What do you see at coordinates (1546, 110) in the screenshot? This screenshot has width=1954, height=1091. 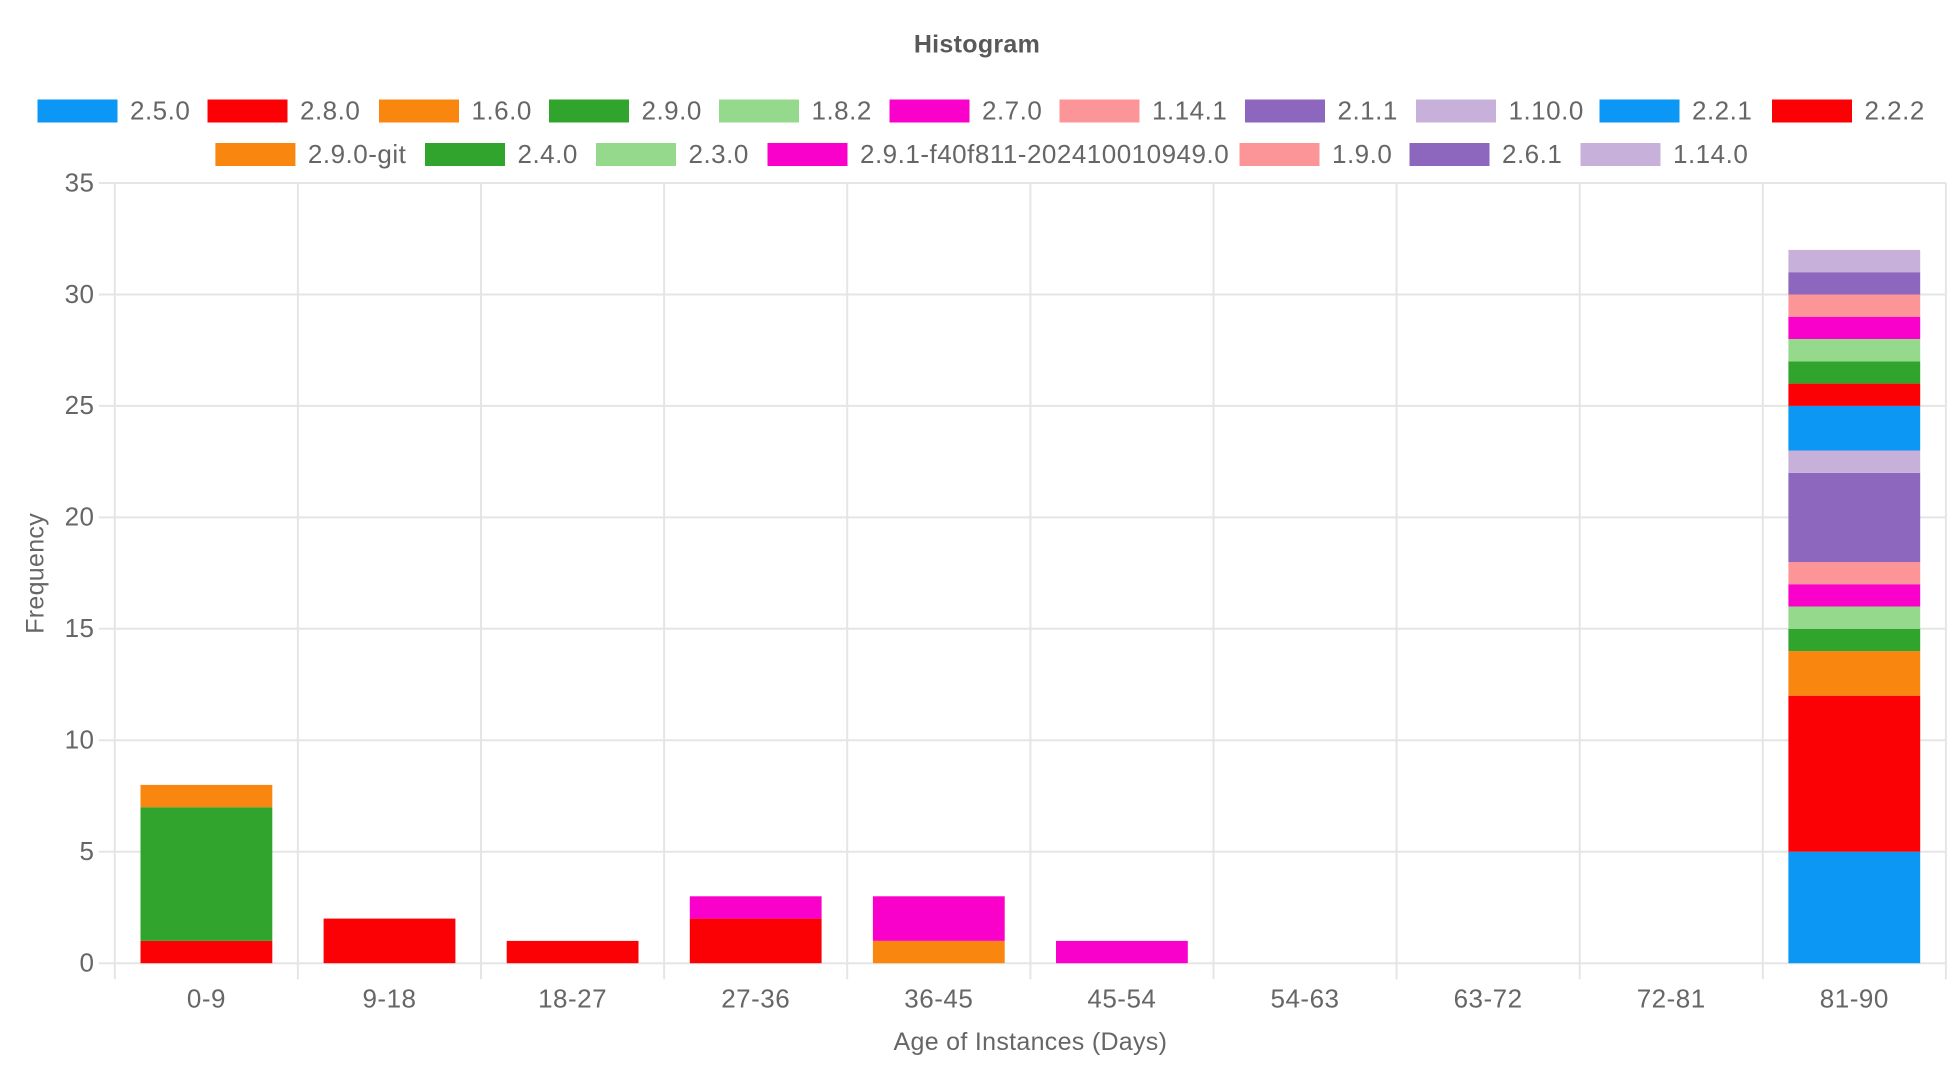 I see `svg-text: 1.10.0` at bounding box center [1546, 110].